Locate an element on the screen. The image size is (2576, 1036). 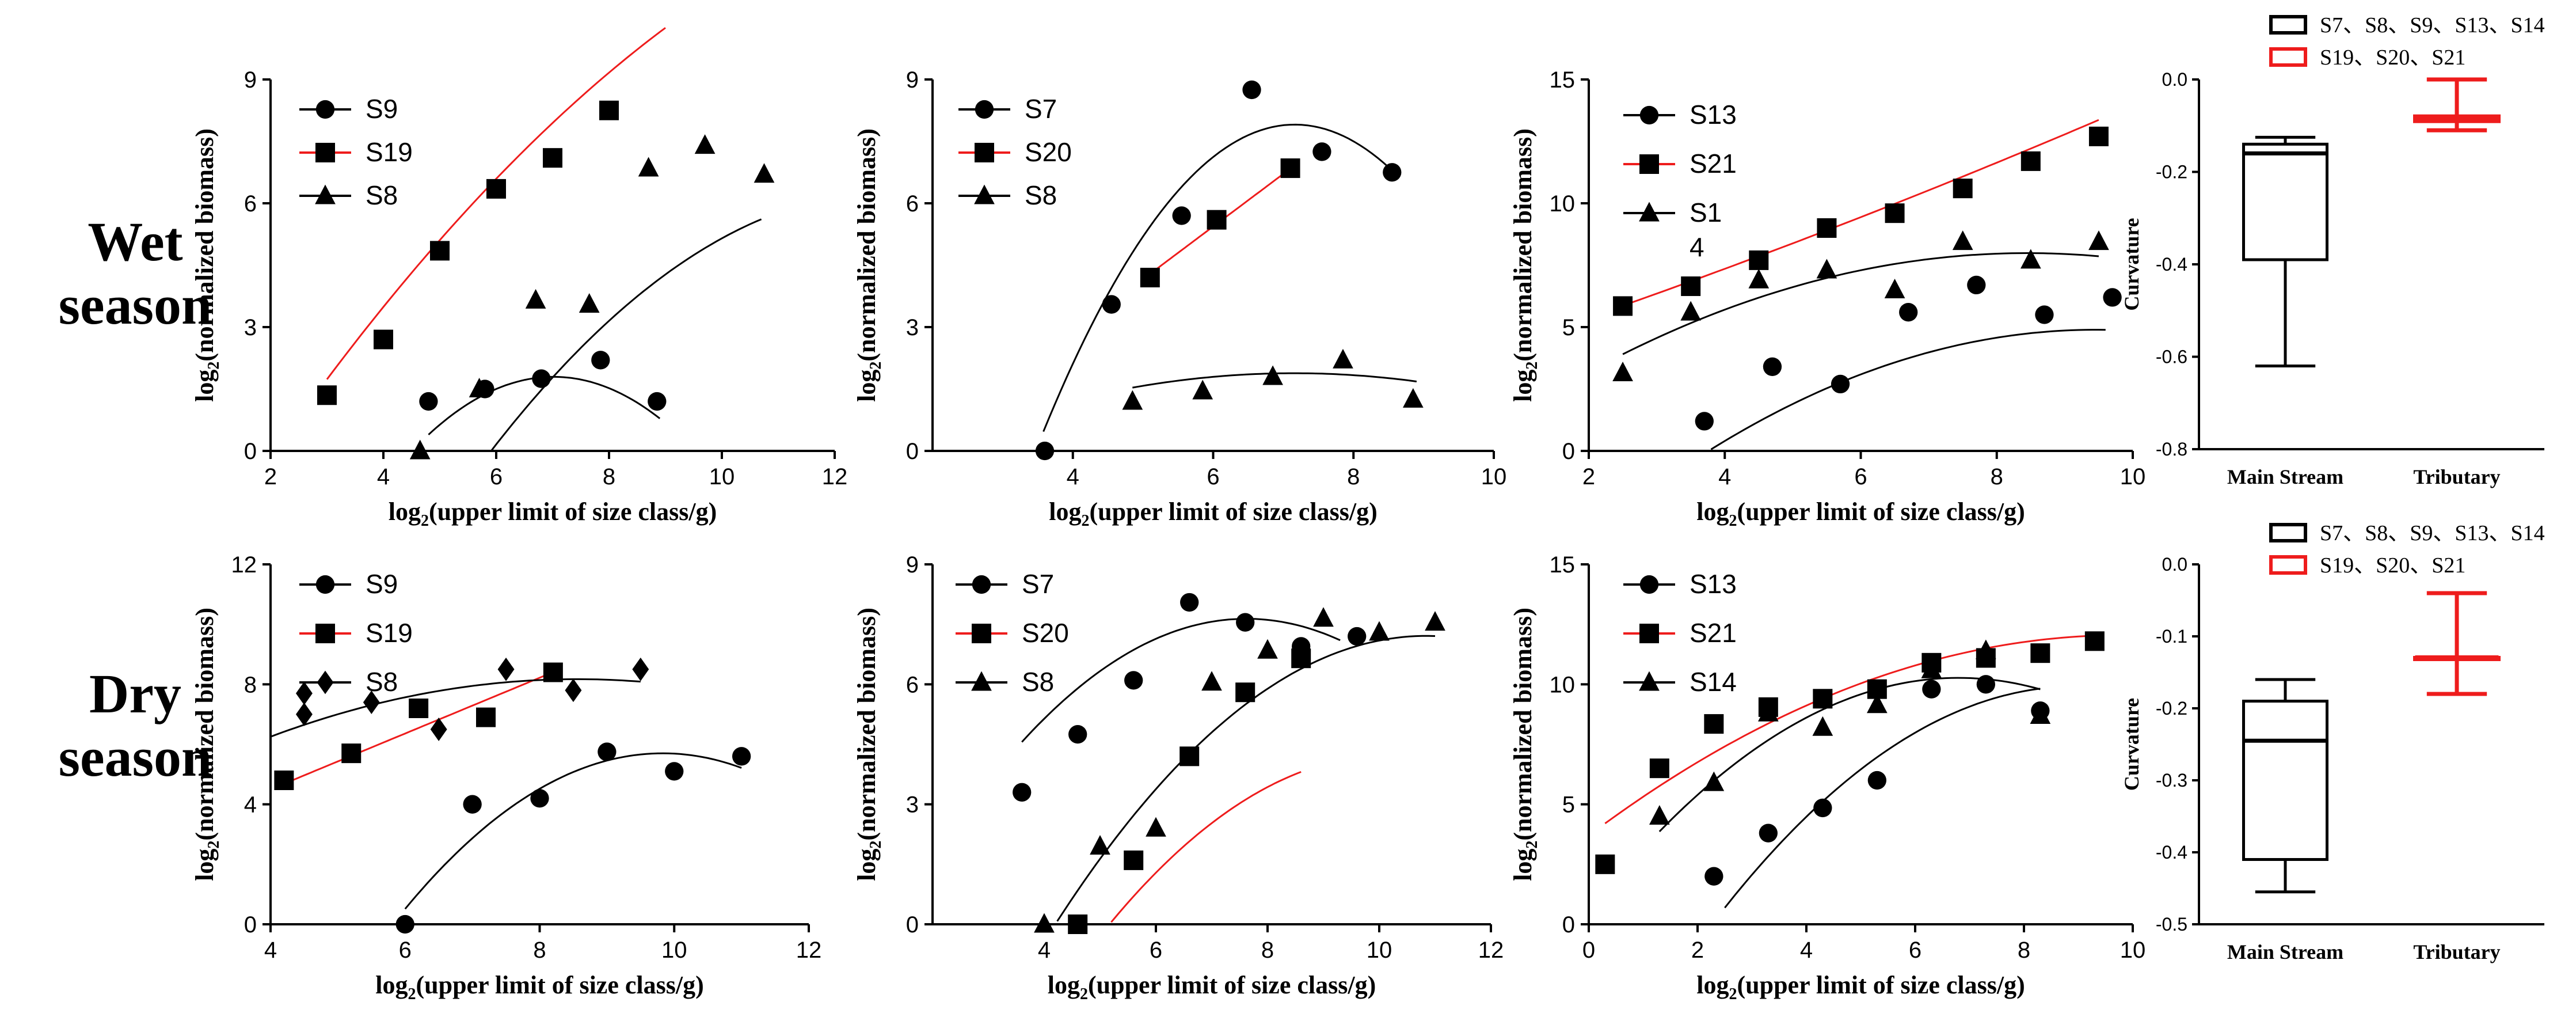
fit-curve-S21 is located at coordinates (1850, 730).